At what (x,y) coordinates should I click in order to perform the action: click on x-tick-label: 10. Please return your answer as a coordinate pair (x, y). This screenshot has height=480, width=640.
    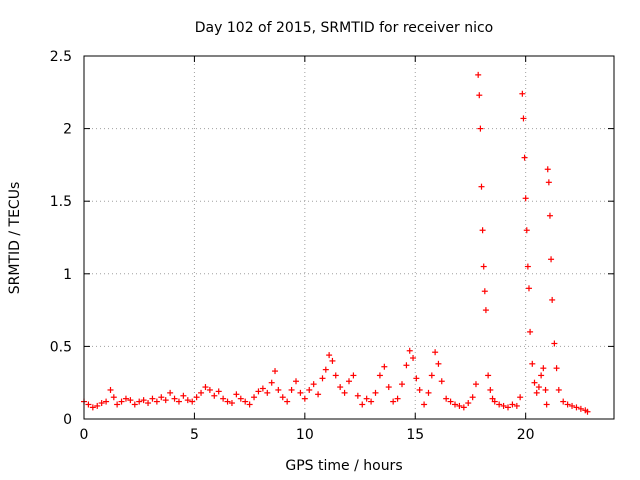
    Looking at the image, I should click on (305, 435).